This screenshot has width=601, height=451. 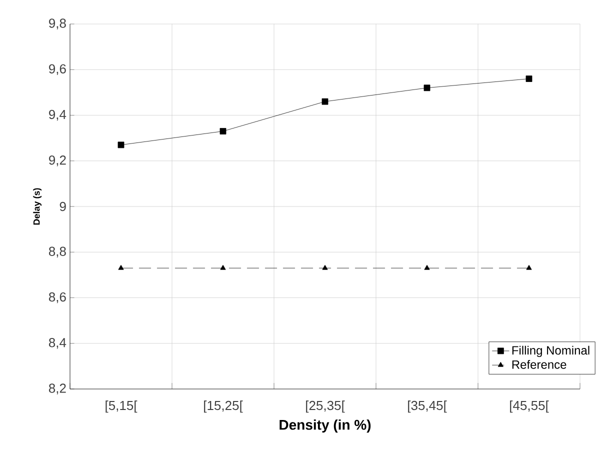 What do you see at coordinates (57, 24) in the screenshot?
I see `y-tick-label: 9,8` at bounding box center [57, 24].